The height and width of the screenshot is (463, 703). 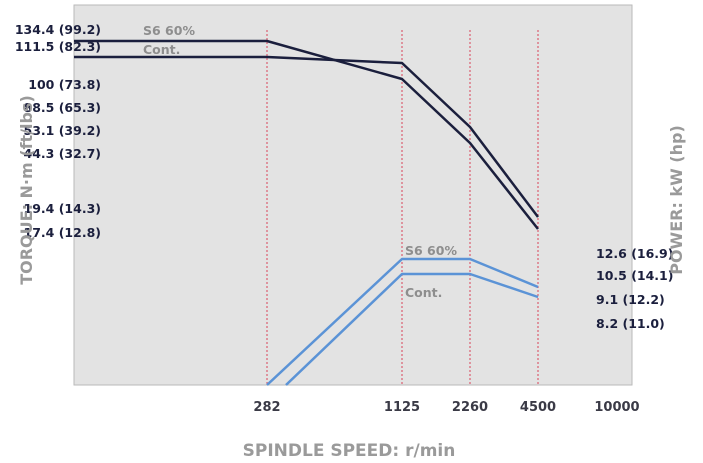 What do you see at coordinates (630, 323) in the screenshot?
I see `right-tick-label: 8.2 (11.0)` at bounding box center [630, 323].